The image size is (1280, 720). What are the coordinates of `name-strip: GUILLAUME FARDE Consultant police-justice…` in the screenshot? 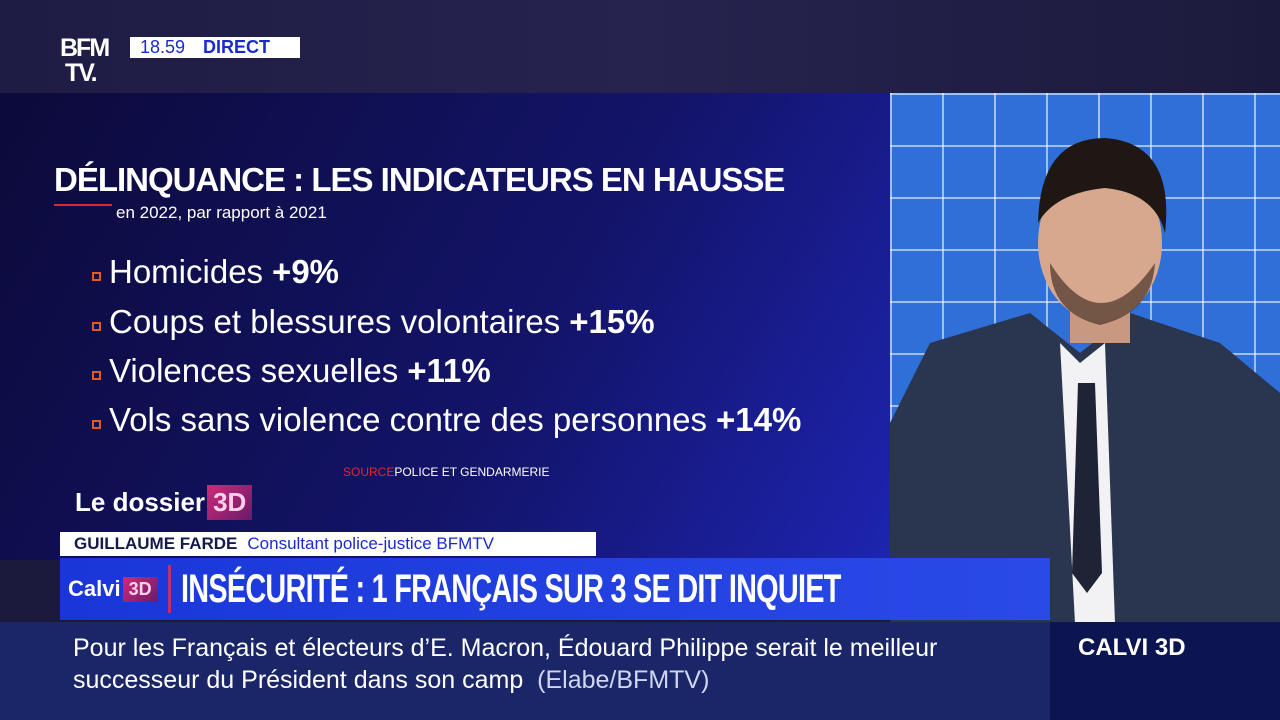 It's located at (328, 544).